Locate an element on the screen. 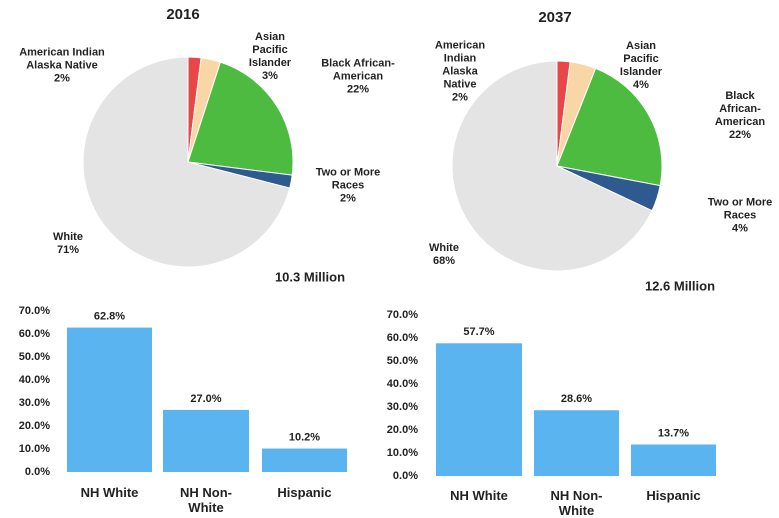 The height and width of the screenshot is (518, 779). slice-label: White 68% is located at coordinates (444, 255).